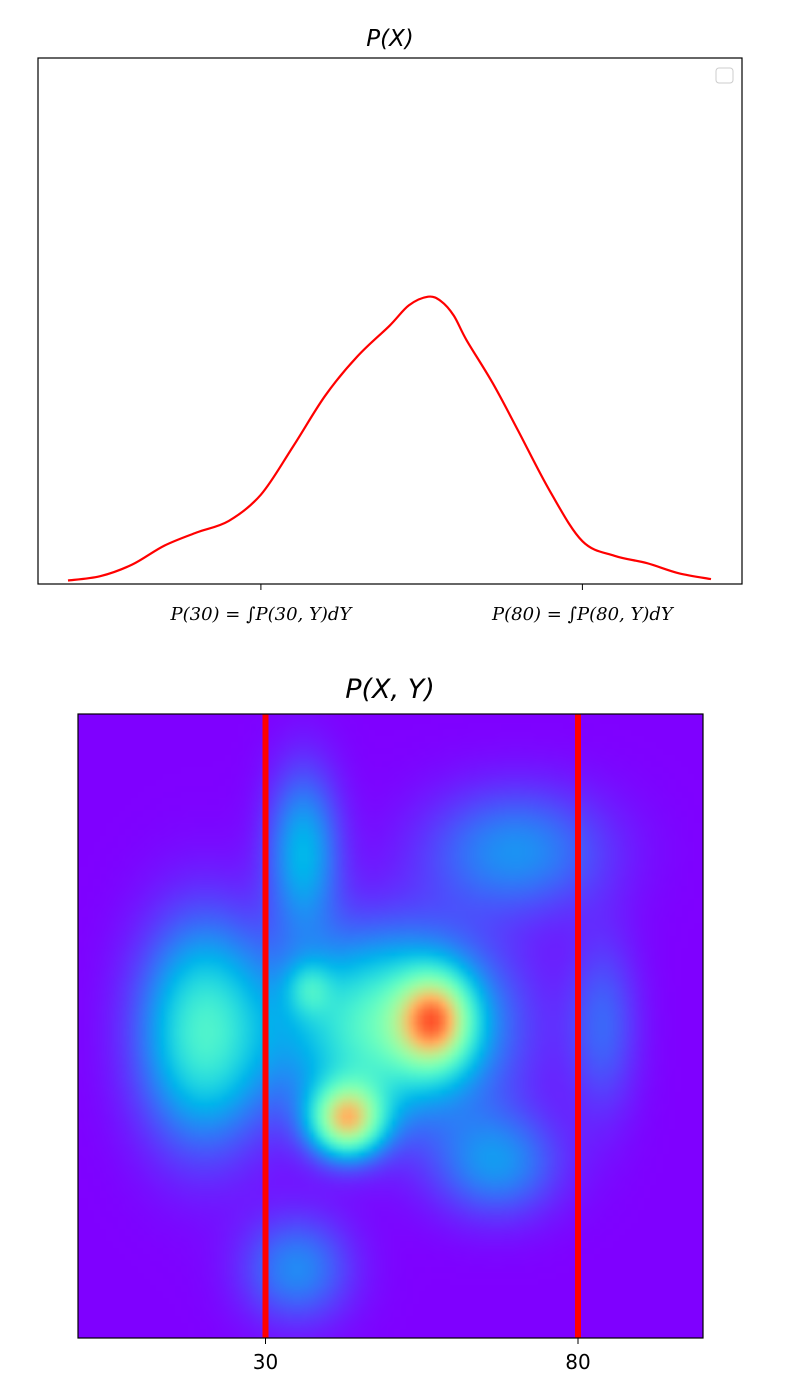 The height and width of the screenshot is (1400, 786). I want to click on px-legend-box, so click(724, 75).